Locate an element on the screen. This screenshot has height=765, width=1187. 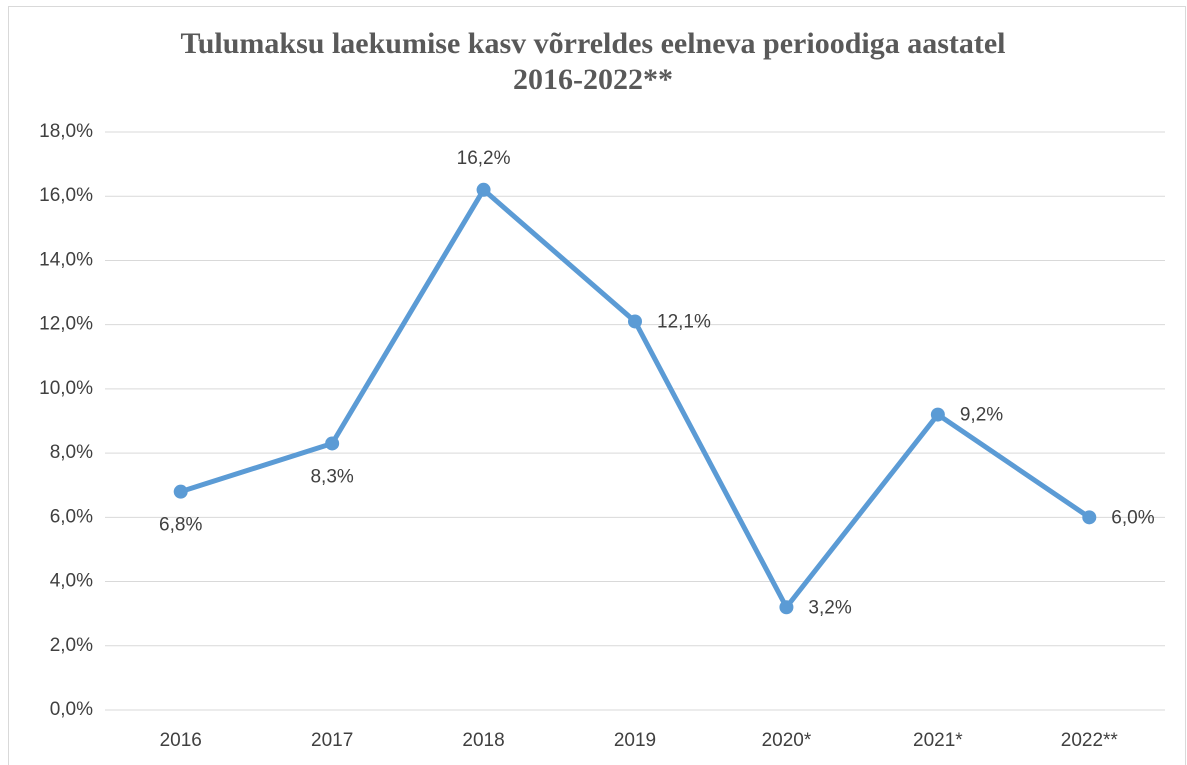
data-label: 8,3% is located at coordinates (331, 476).